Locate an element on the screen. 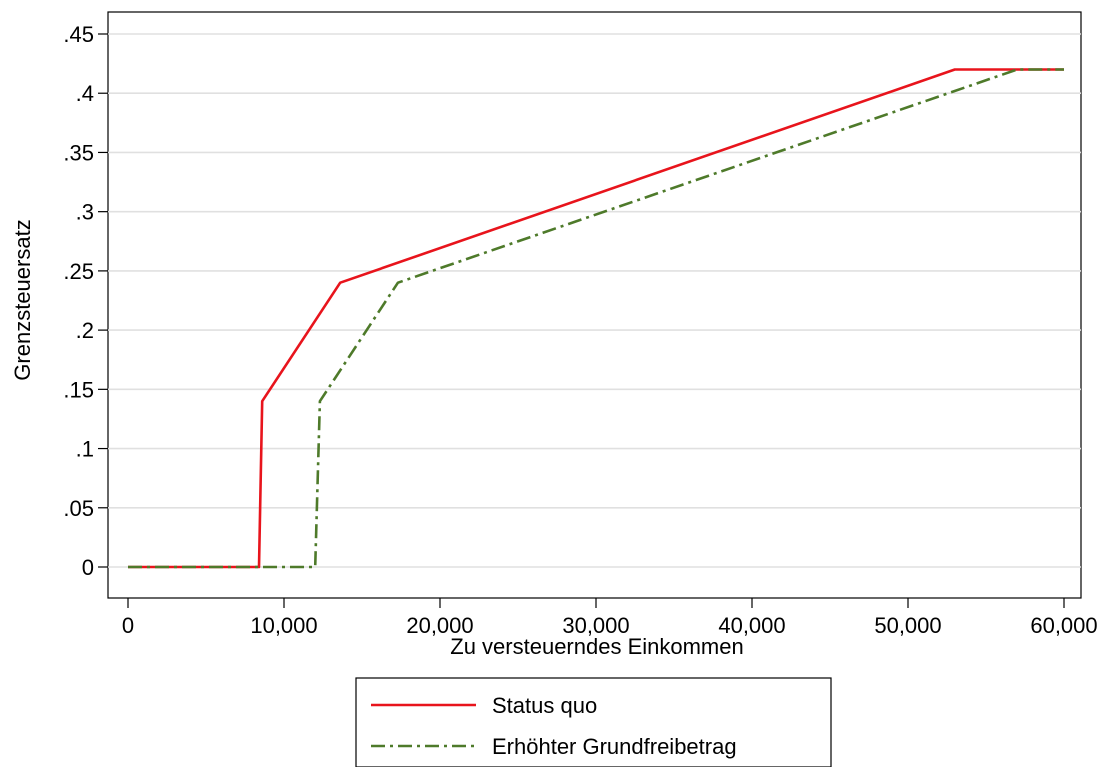  y-tick-label-0: 0 is located at coordinates (88, 567).